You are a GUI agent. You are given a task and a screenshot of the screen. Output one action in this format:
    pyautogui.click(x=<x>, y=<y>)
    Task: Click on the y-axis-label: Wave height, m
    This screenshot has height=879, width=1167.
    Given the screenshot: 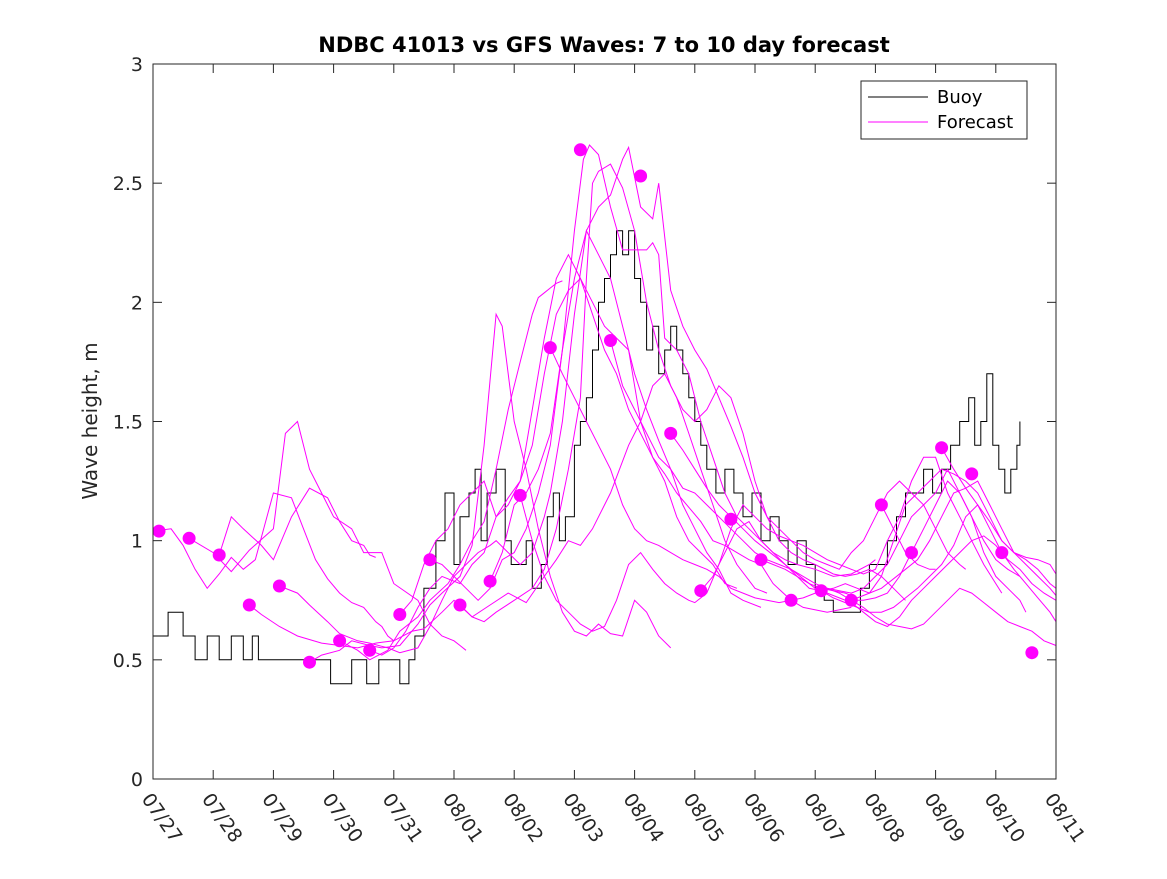 What is the action you would take?
    pyautogui.click(x=90, y=420)
    